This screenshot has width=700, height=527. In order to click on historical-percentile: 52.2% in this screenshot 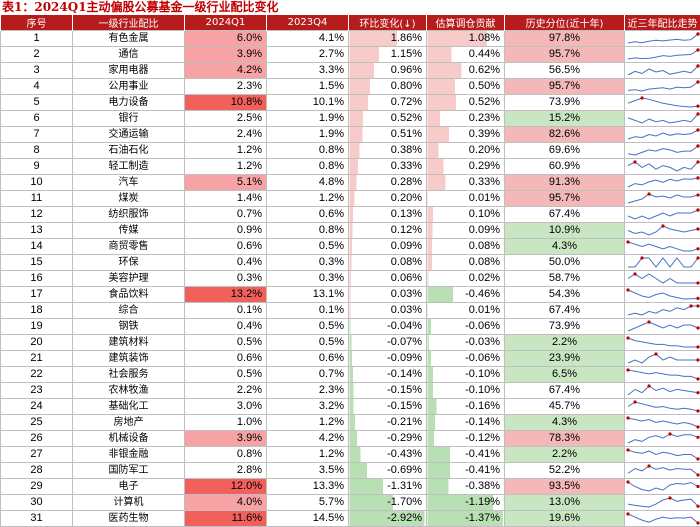, I will do `click(565, 471)`.